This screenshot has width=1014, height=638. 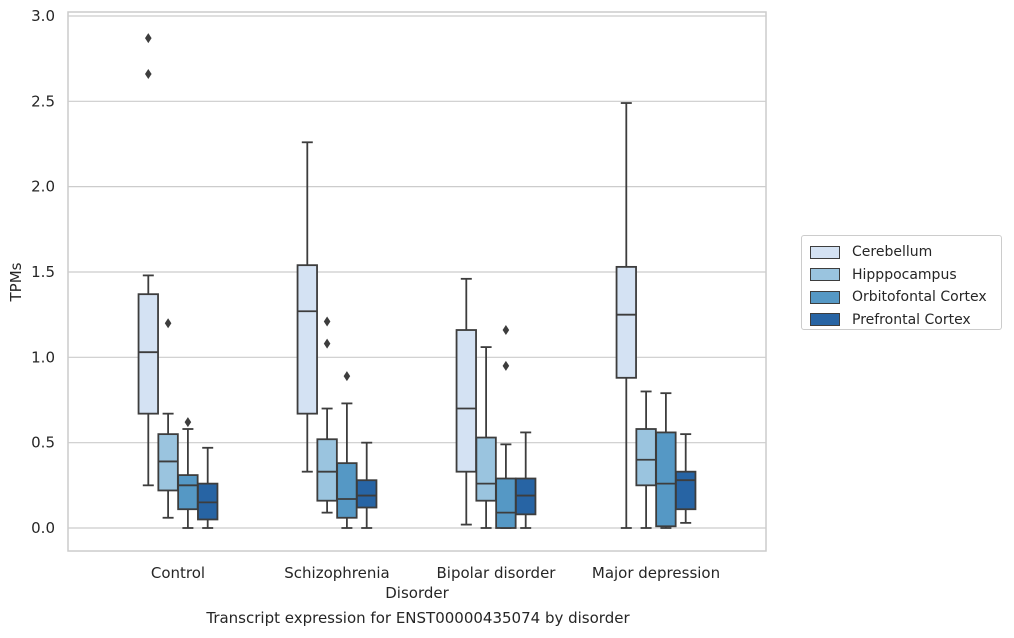 What do you see at coordinates (43, 16) in the screenshot?
I see `y-tick-label: 3.0` at bounding box center [43, 16].